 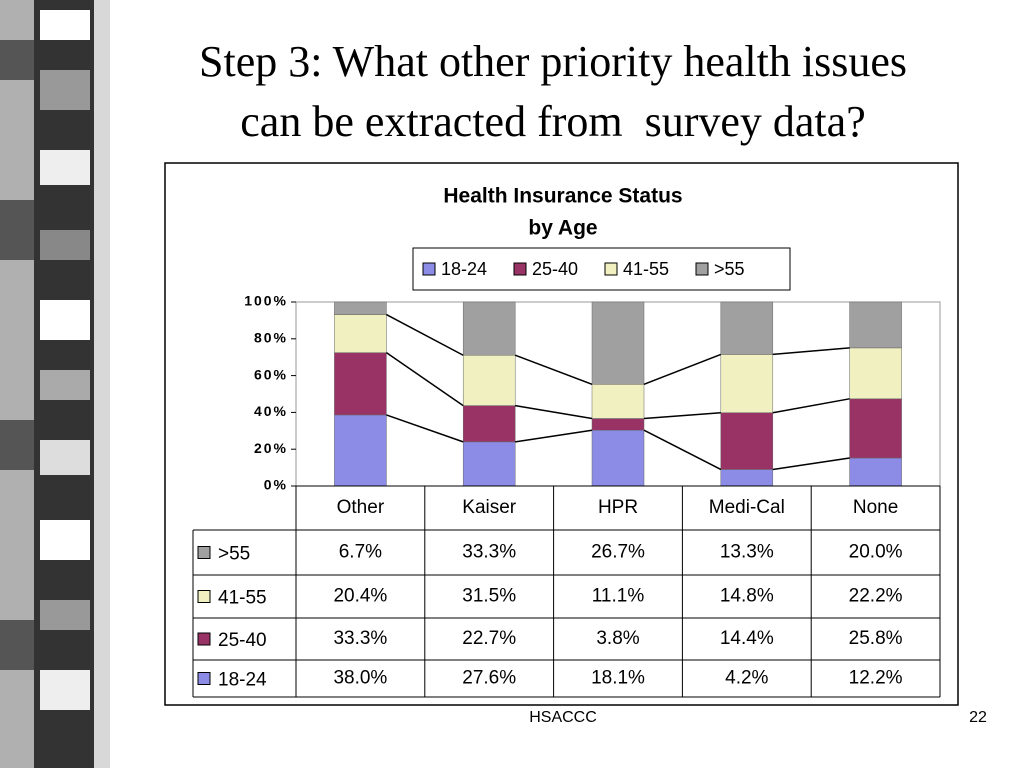 What do you see at coordinates (729, 269) in the screenshot?
I see `legend-label: >55` at bounding box center [729, 269].